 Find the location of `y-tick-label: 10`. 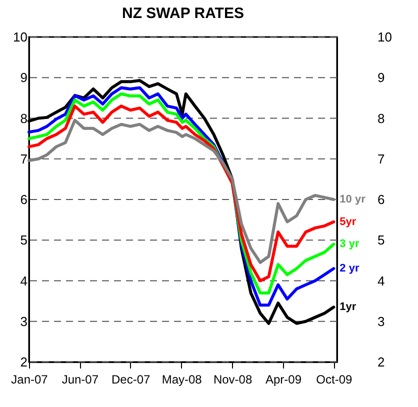

y-tick-label: 10 is located at coordinates (20, 37).